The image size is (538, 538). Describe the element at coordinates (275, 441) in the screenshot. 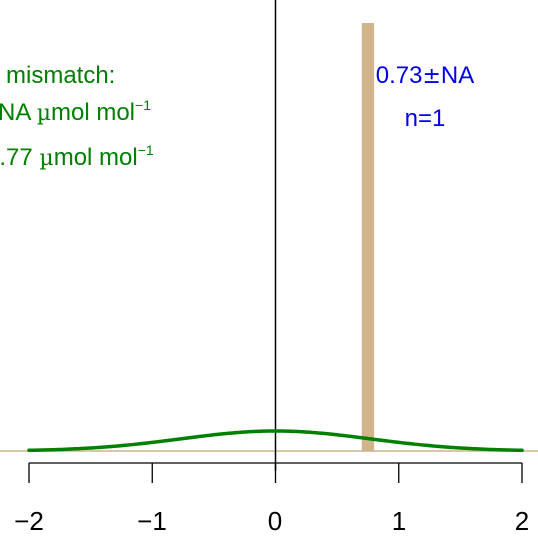

I see `density-curve` at that location.